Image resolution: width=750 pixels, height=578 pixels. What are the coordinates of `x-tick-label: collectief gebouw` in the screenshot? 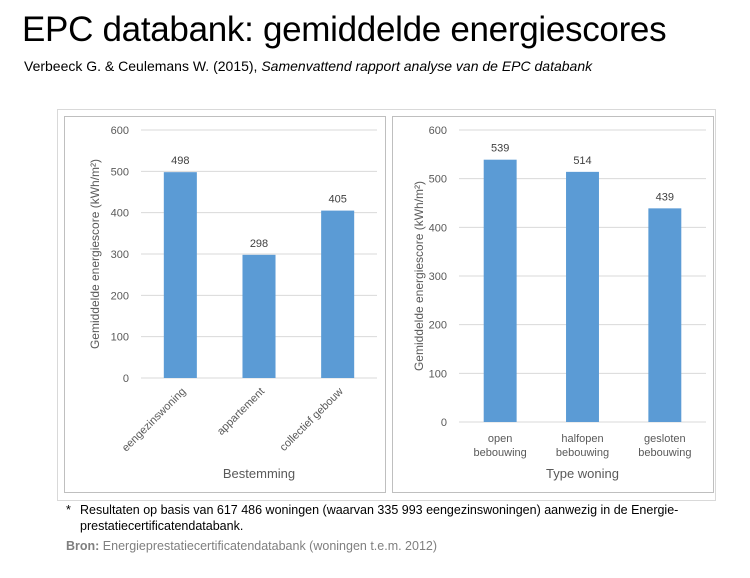 It's located at (312, 420).